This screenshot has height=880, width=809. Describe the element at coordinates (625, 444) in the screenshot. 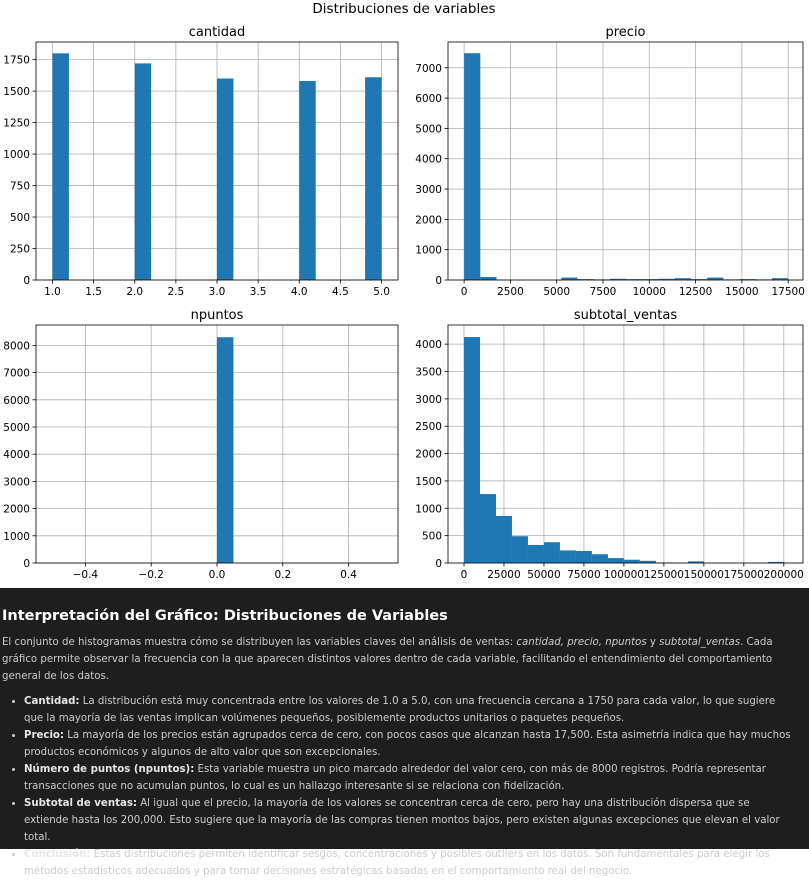

I see `axes-frame` at that location.